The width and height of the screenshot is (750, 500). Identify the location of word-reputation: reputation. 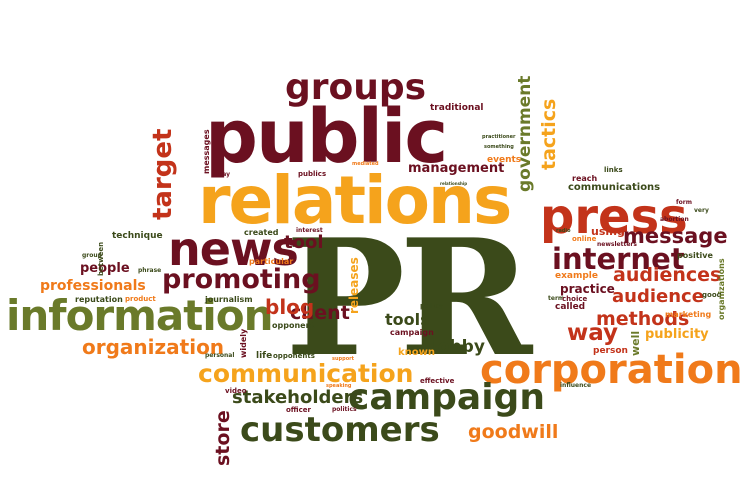
(99, 299).